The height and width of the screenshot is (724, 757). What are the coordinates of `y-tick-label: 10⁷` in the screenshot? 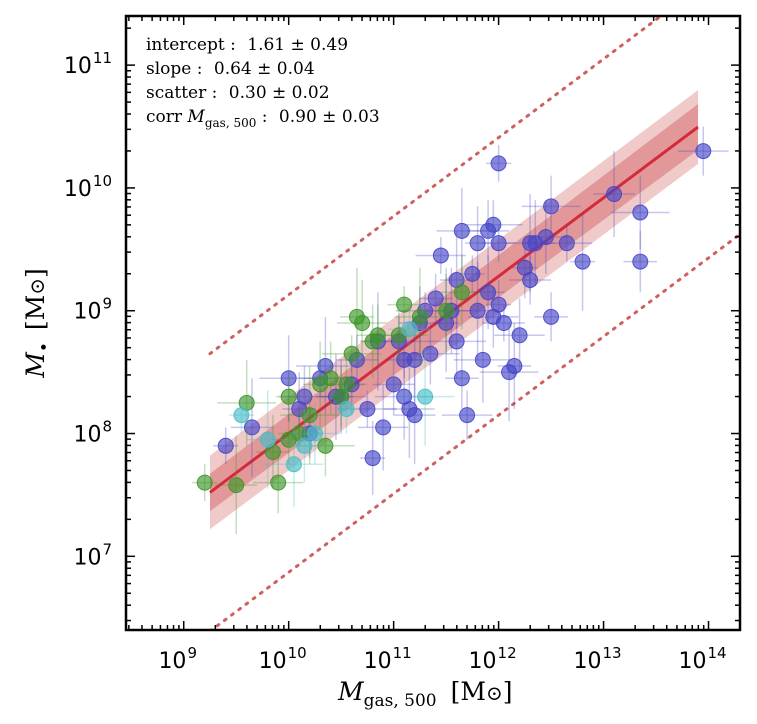 It's located at (92, 555).